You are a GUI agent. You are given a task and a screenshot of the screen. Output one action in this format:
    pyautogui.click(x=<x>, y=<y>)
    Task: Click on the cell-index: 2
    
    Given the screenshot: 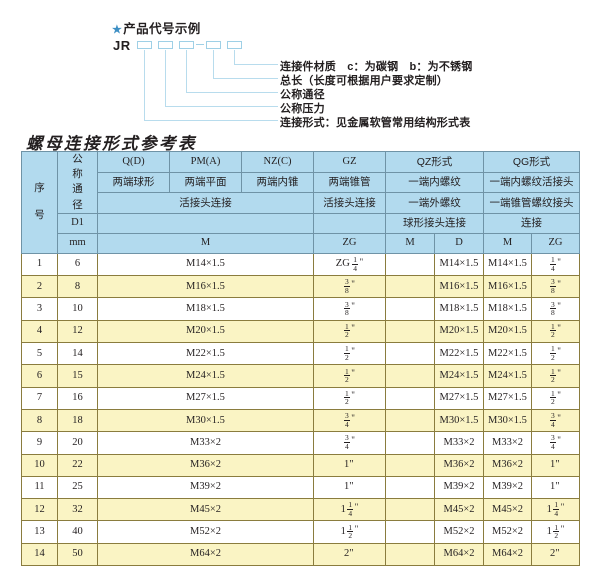 What is the action you would take?
    pyautogui.click(x=39, y=287)
    